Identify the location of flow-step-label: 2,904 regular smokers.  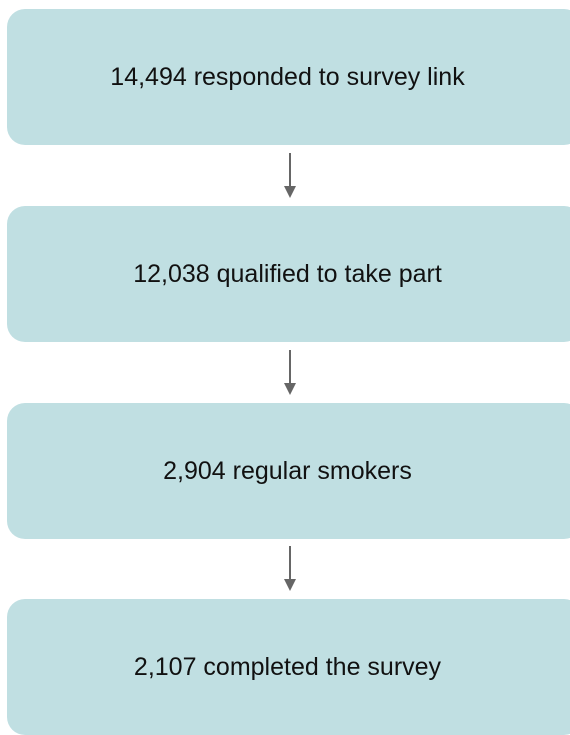
(287, 470).